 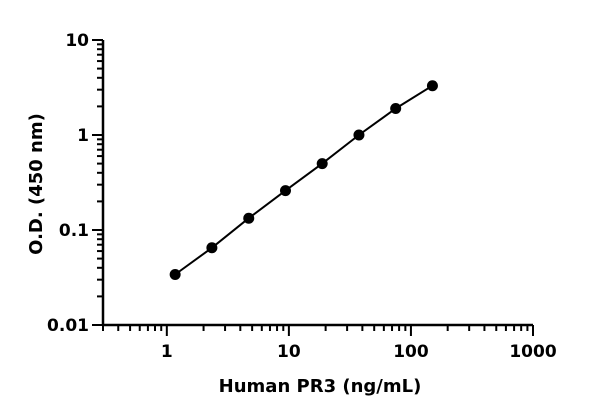 I want to click on x-tick-label: 1, so click(x=167, y=352).